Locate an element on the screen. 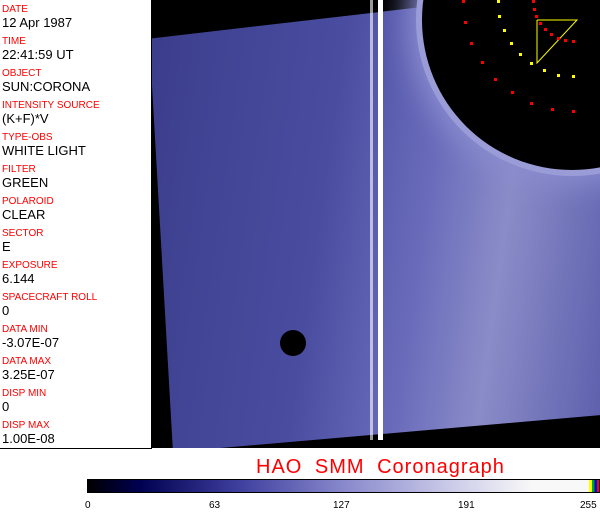 The height and width of the screenshot is (512, 600). field-label: DATA MAX is located at coordinates (27, 361).